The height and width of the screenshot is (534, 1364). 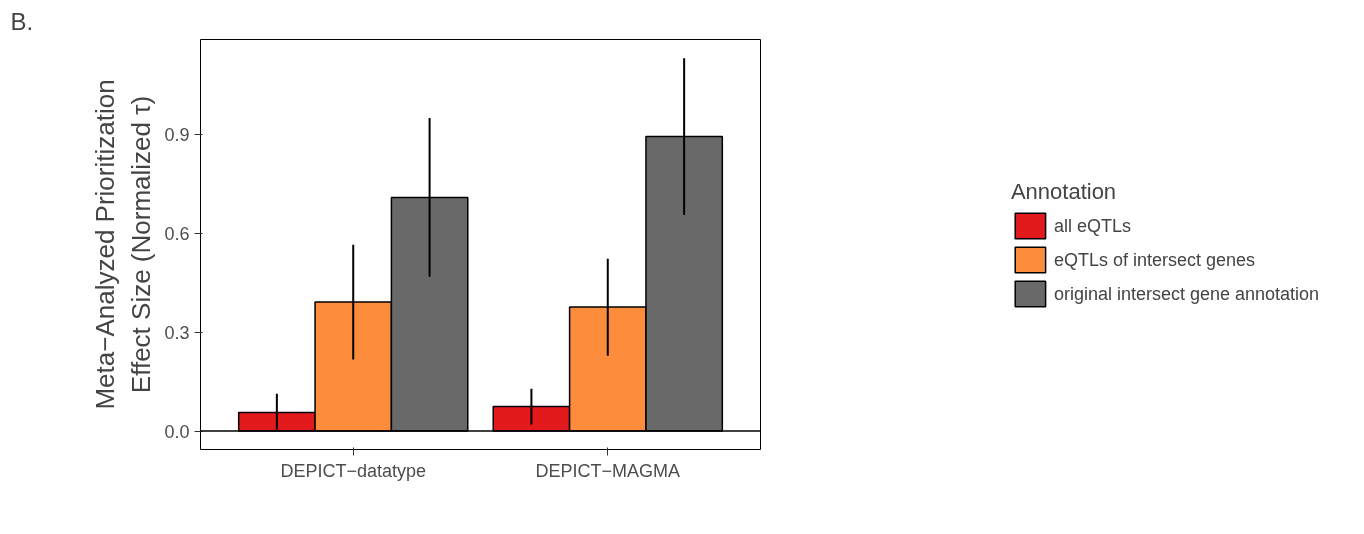 I want to click on legend-label: all eQTLs, so click(x=1092, y=225).